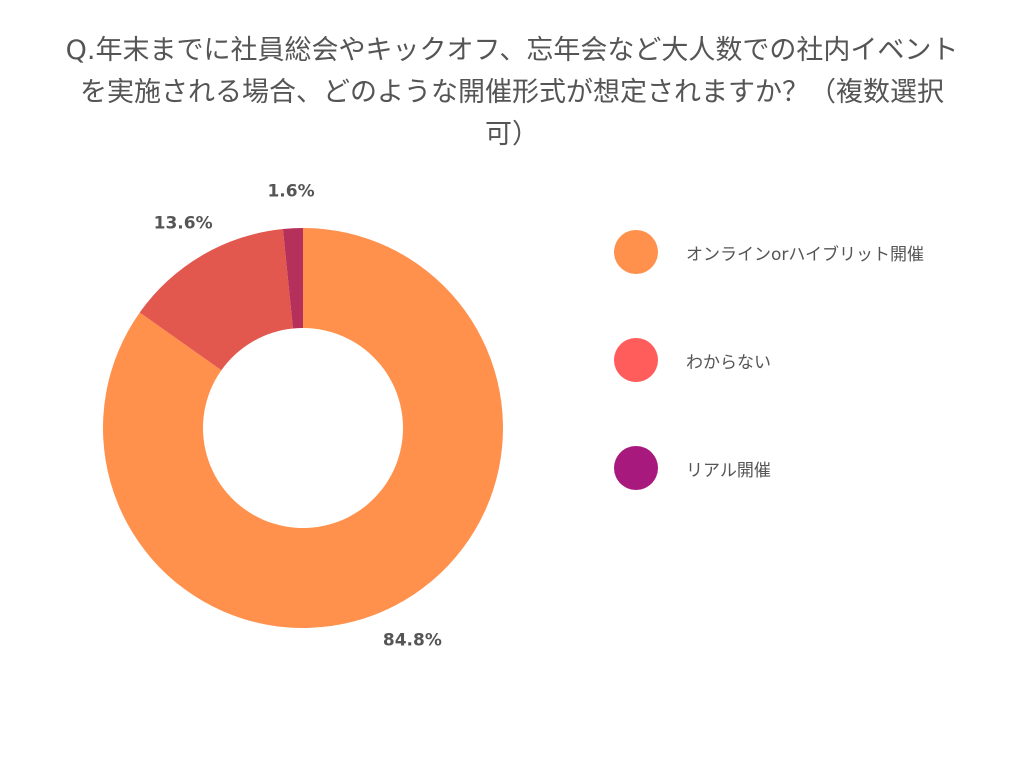  What do you see at coordinates (216, 300) in the screenshot?
I see `slice-unknown` at bounding box center [216, 300].